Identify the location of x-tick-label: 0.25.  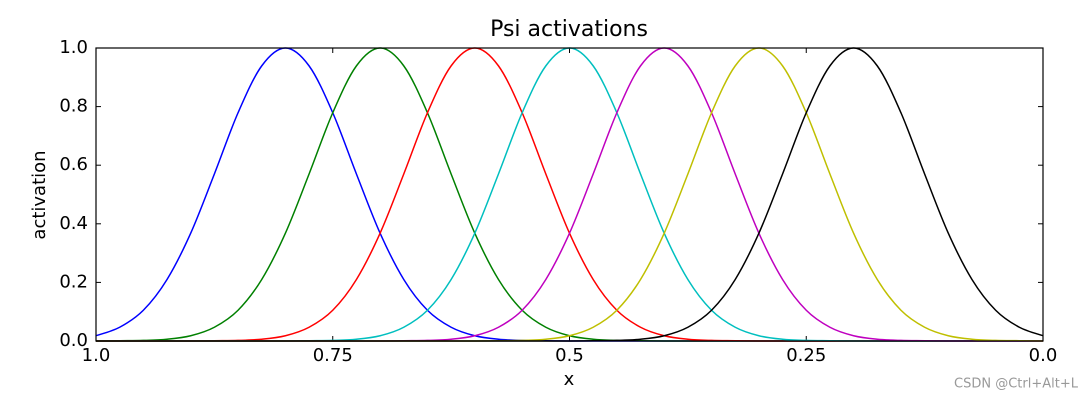
(806, 355).